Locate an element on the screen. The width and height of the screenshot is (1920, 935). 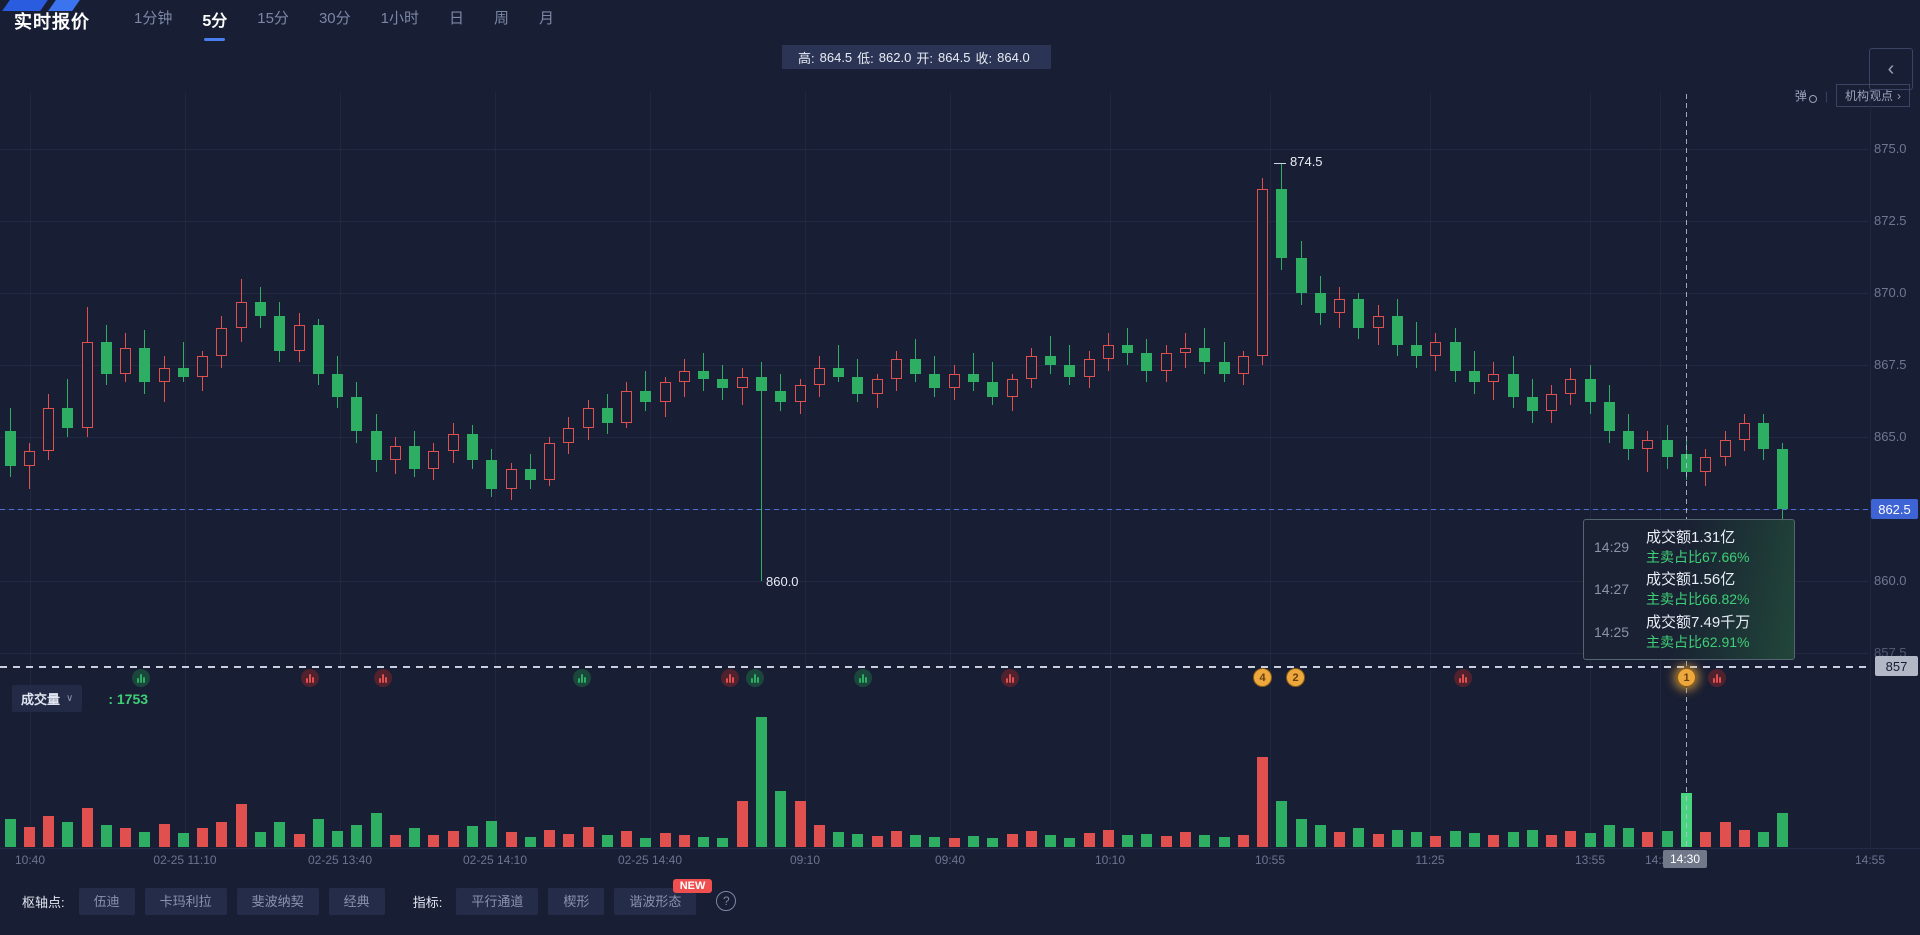
indicator-button-0: 平行通道 is located at coordinates (497, 901).